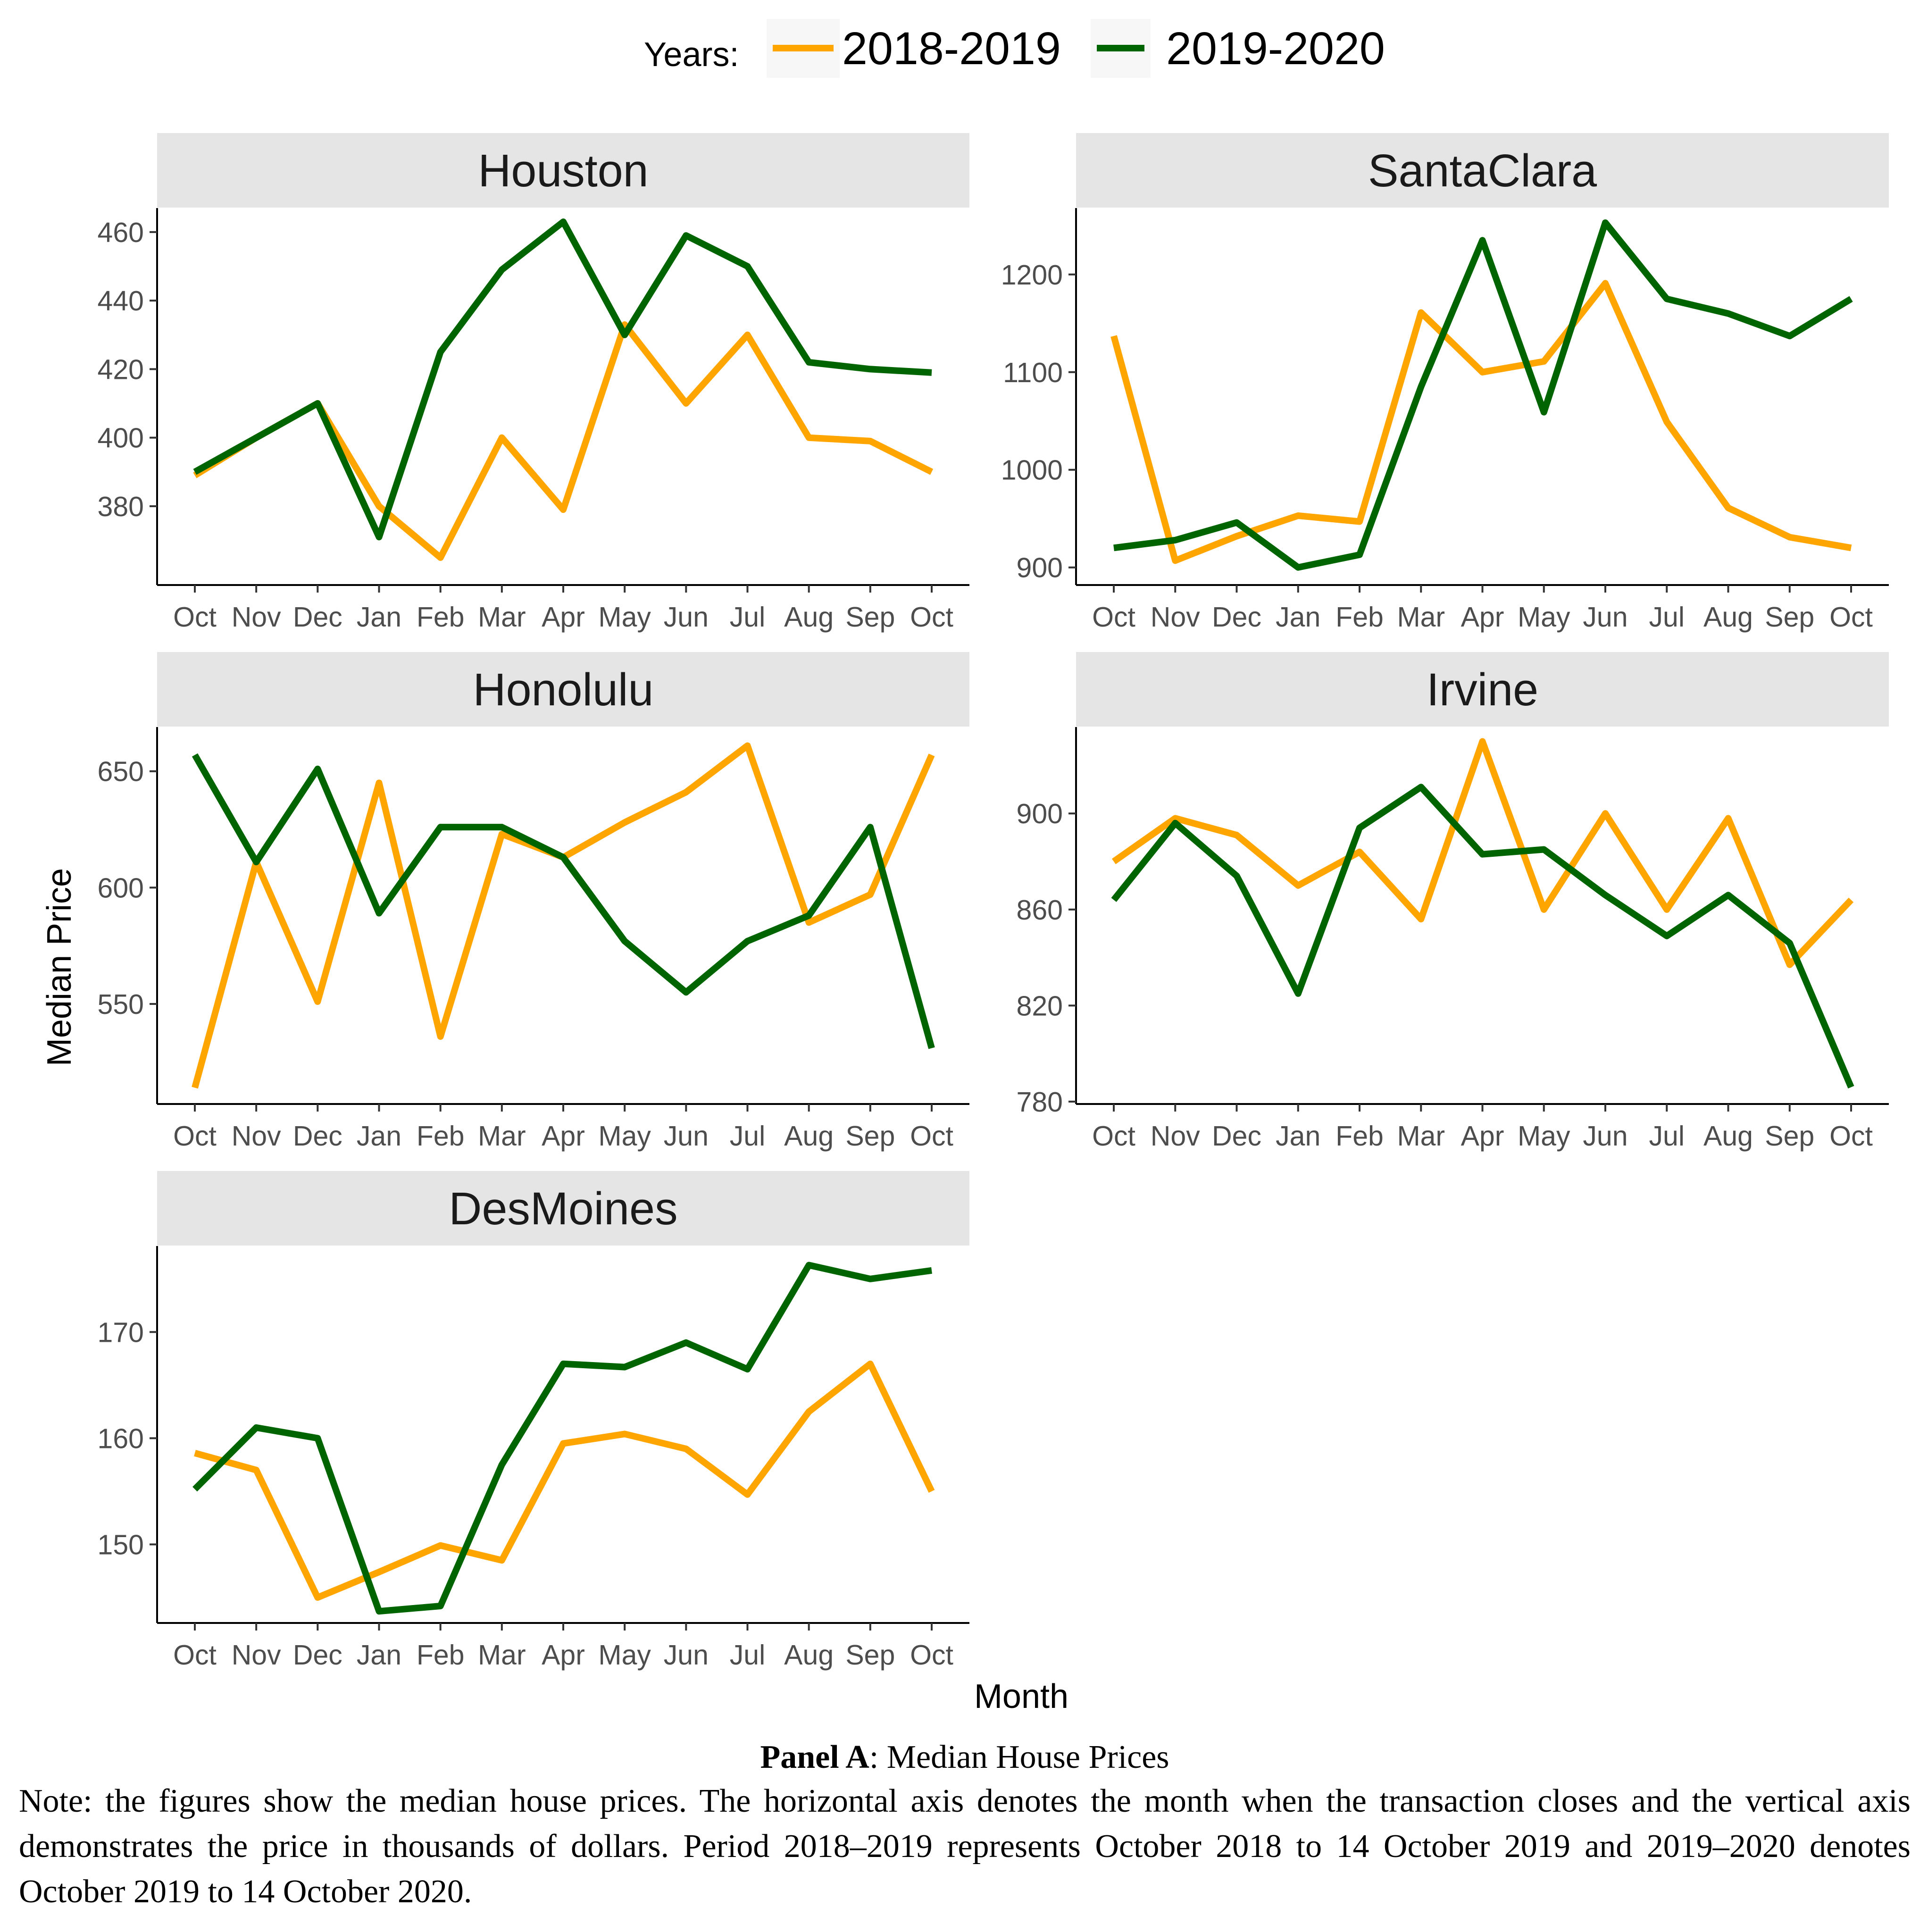 The height and width of the screenshot is (1932, 1928). I want to click on x-tick-label-honolulu: Apr, so click(563, 1136).